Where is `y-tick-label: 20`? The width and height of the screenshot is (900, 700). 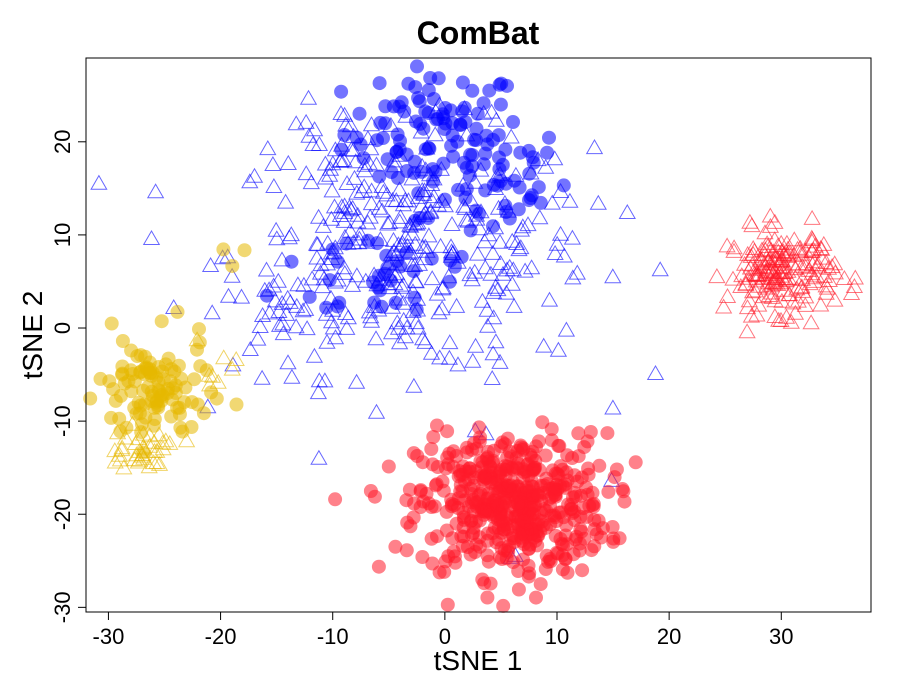 y-tick-label: 20 is located at coordinates (62, 142).